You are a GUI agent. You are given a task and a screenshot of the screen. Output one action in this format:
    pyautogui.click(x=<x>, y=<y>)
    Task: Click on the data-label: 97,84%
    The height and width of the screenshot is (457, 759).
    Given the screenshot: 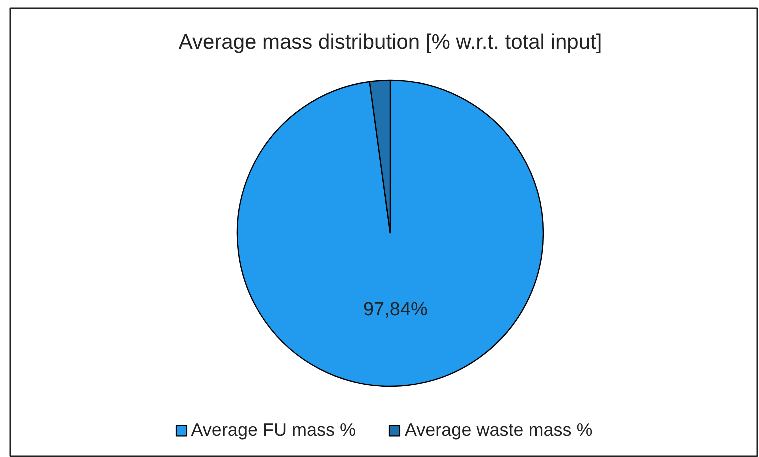 What is the action you would take?
    pyautogui.click(x=395, y=309)
    